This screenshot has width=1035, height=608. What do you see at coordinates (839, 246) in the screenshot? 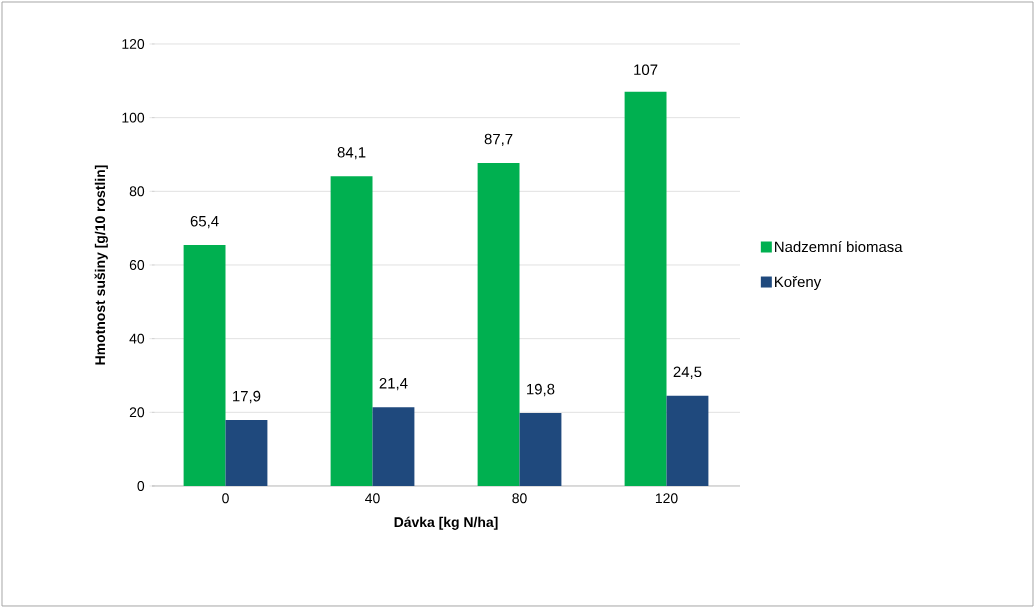
I see `legend-label: Nadzemní biomasa` at bounding box center [839, 246].